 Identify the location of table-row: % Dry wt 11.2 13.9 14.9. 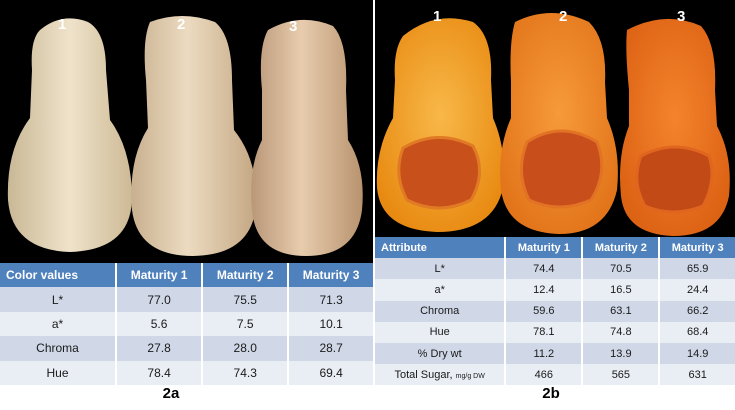
(555, 353).